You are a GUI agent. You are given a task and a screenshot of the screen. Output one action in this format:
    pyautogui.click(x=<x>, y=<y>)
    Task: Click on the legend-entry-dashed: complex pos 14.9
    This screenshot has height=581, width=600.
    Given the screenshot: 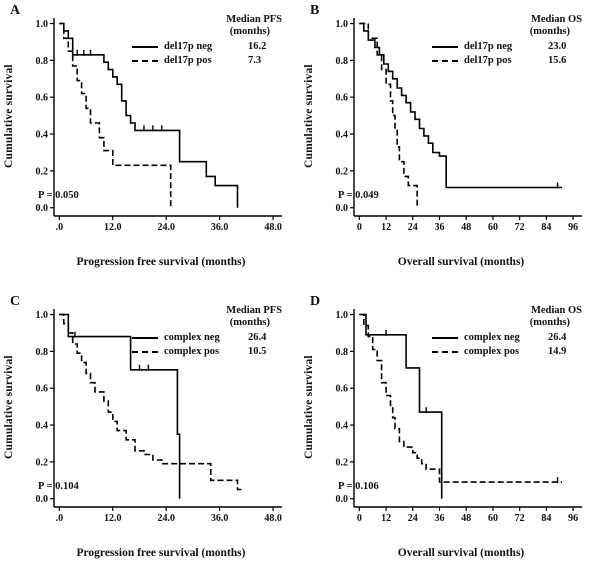 What is the action you would take?
    pyautogui.click(x=513, y=351)
    